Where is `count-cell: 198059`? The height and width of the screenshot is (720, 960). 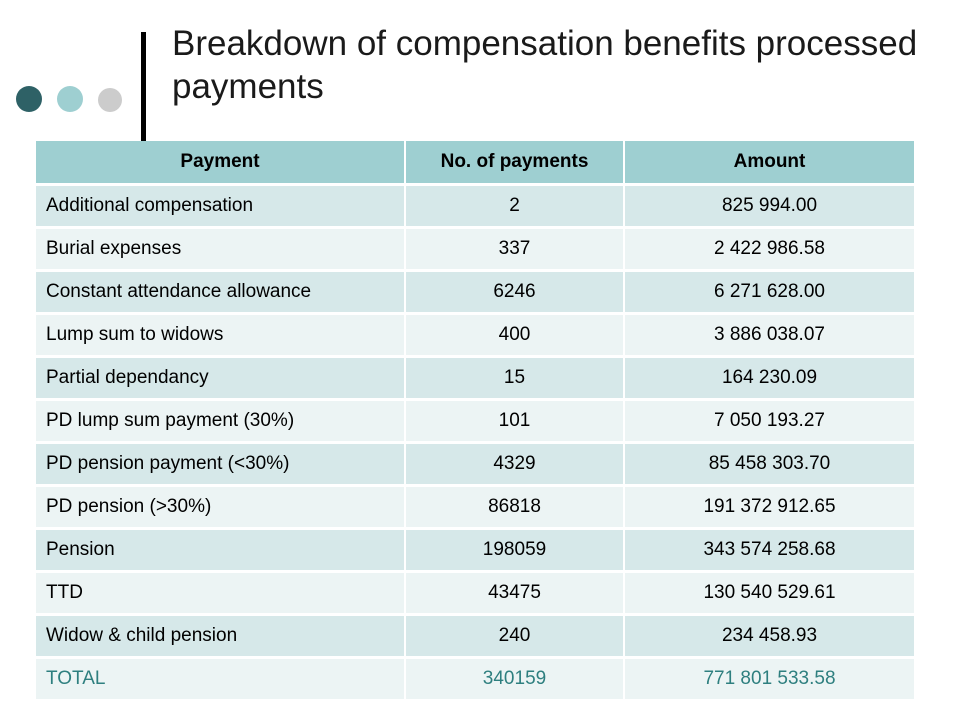 count-cell: 198059 is located at coordinates (515, 550).